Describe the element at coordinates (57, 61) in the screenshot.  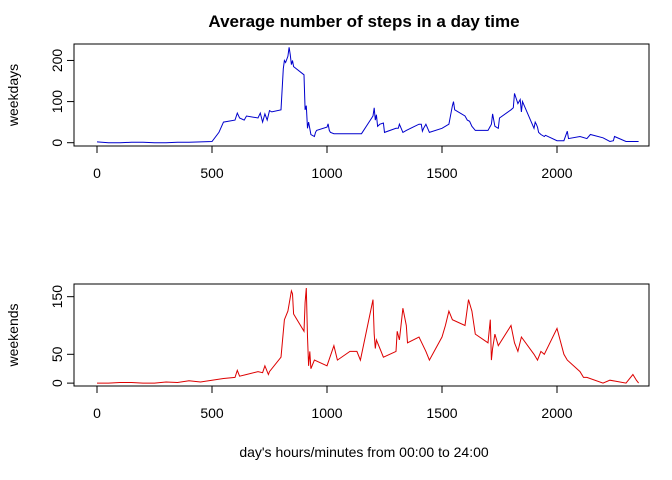
I see `y-tick-label-weekdays: 200` at that location.